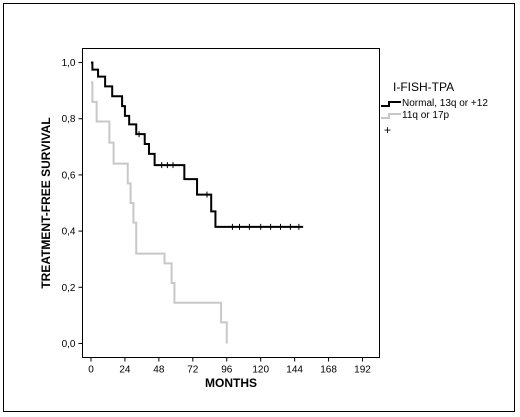 The height and width of the screenshot is (417, 520). I want to click on legend-label-series-2: 11q or 17p, so click(426, 115).